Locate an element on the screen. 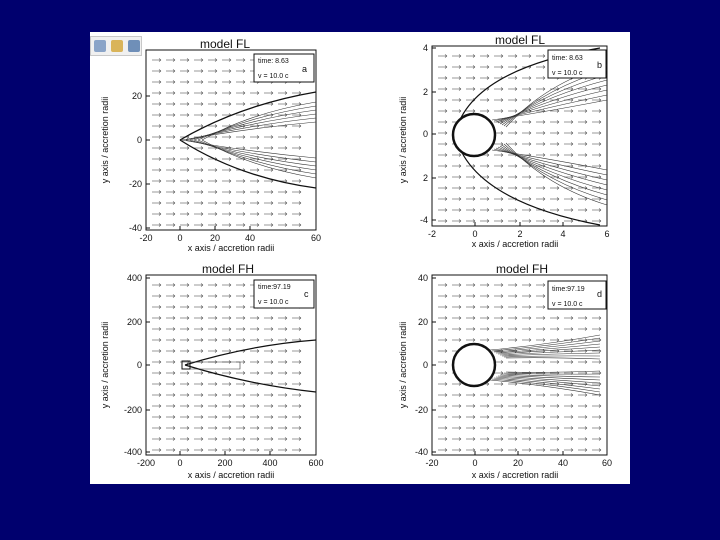 The height and width of the screenshot is (540, 720). x-tick-label: 200 is located at coordinates (224, 463).